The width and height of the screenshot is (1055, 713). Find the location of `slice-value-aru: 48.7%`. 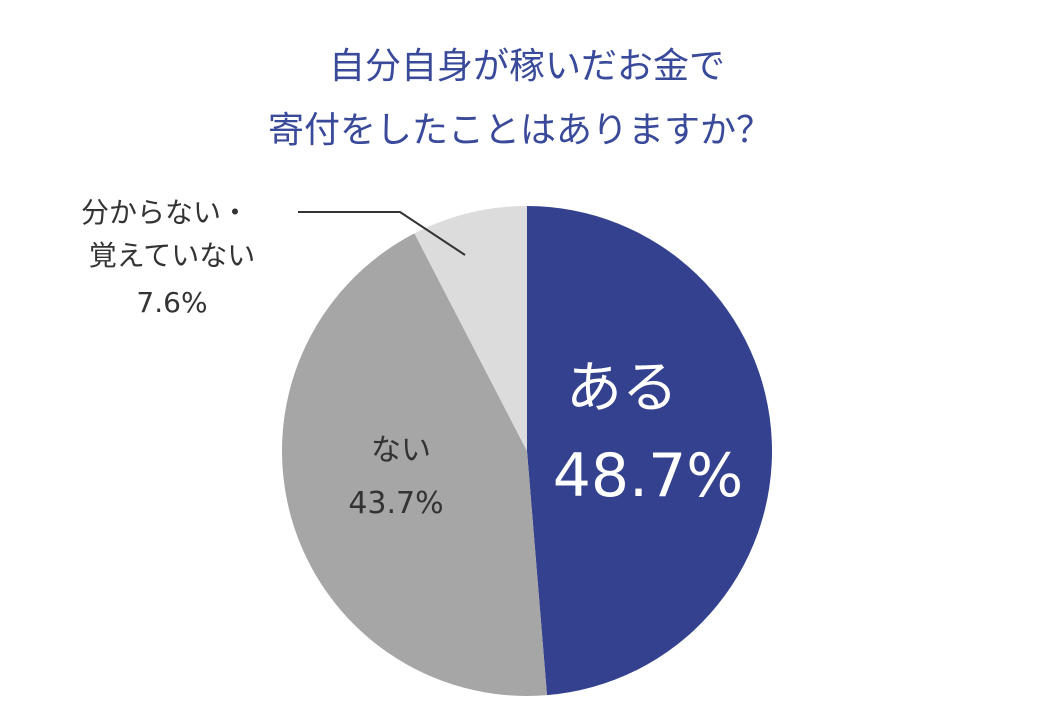

slice-value-aru: 48.7% is located at coordinates (648, 476).